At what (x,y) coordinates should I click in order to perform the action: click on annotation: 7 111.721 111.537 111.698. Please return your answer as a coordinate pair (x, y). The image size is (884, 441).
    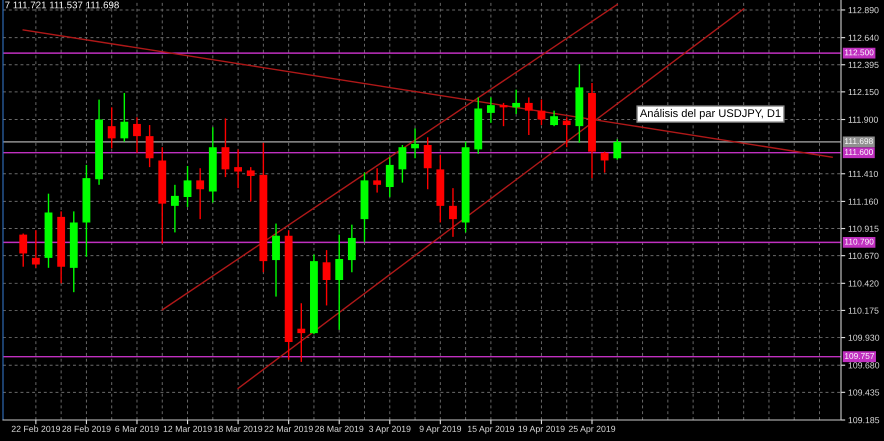
    Looking at the image, I should click on (62, 5).